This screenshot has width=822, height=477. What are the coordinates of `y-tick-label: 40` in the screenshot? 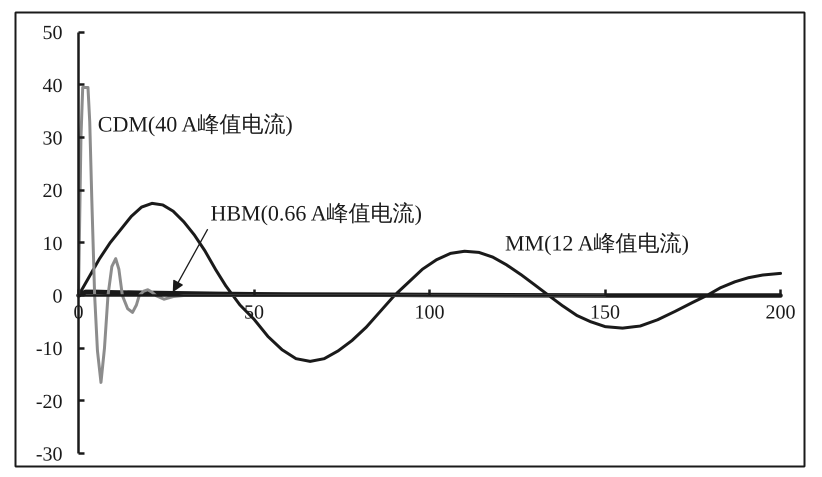 It's located at (52, 85).